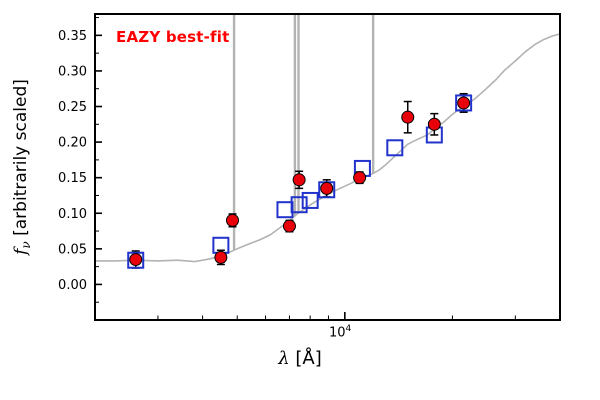 The width and height of the screenshot is (600, 400). I want to click on x-axis-label: λ [Å], so click(300, 358).